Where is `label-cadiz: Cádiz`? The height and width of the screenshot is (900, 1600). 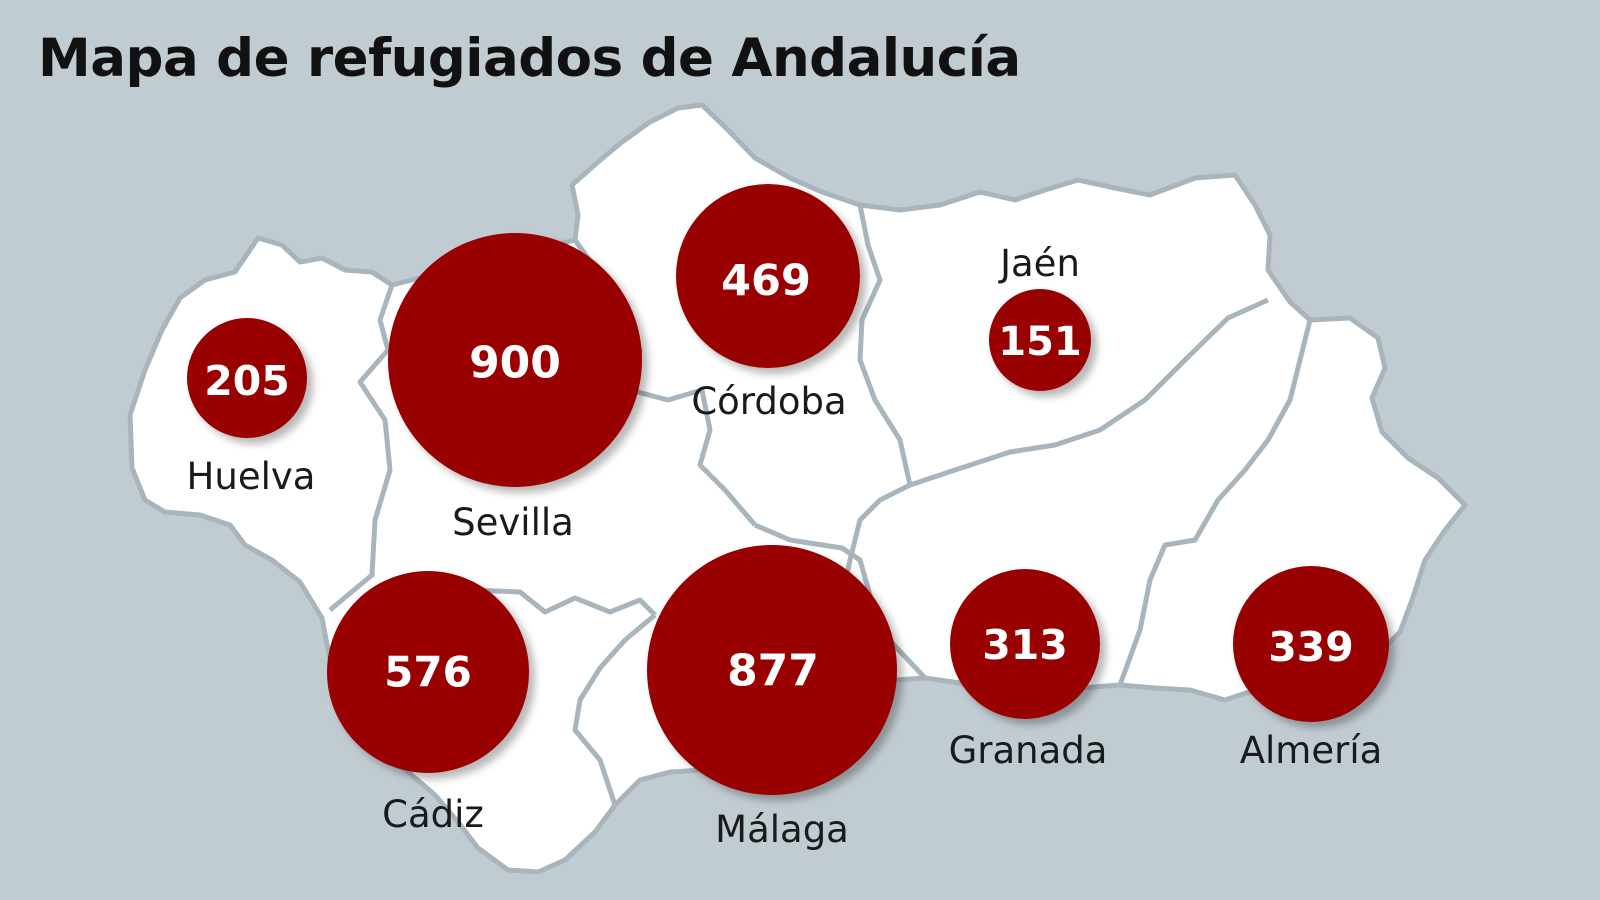
label-cadiz: Cádiz is located at coordinates (433, 814).